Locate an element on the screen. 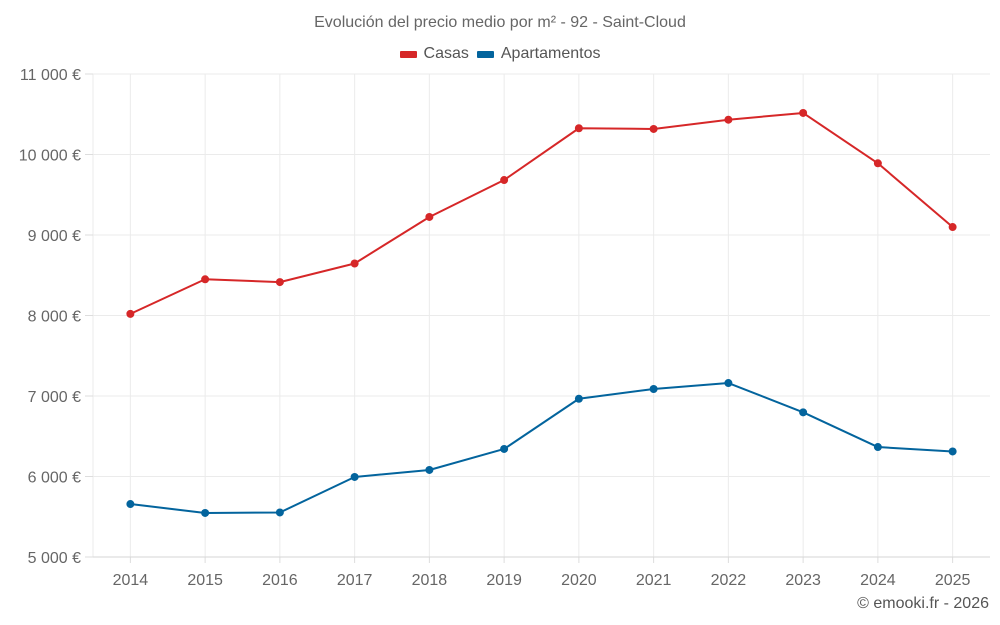 The height and width of the screenshot is (625, 1000). legend: Casas Apartamentos is located at coordinates (500, 54).